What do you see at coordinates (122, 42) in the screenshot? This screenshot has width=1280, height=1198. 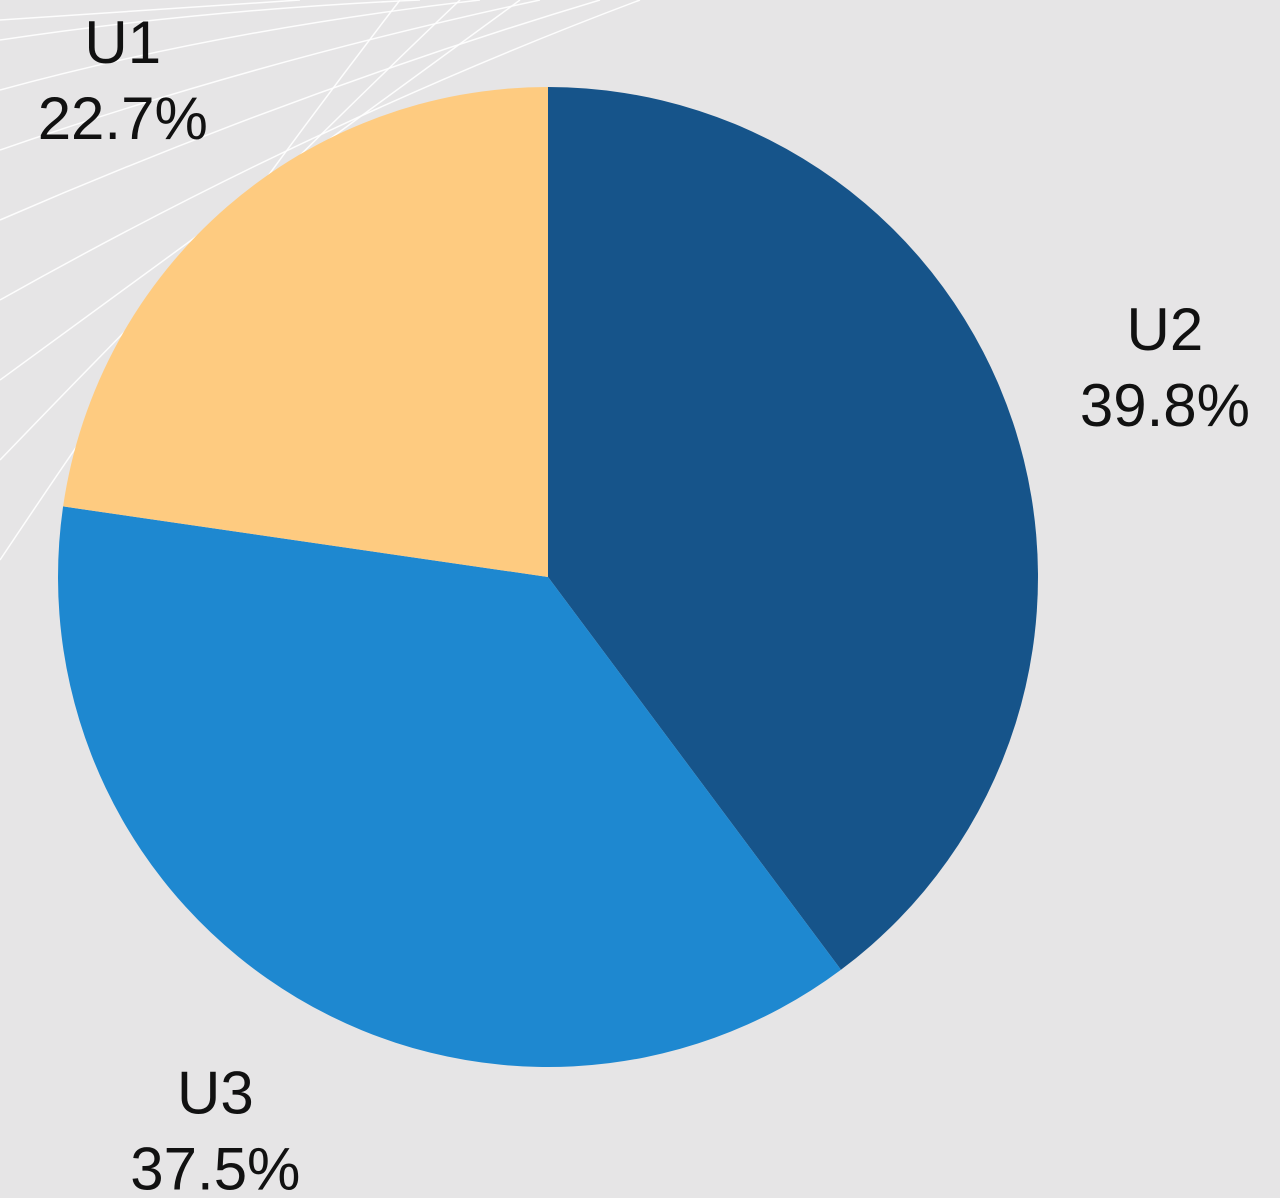 I see `slice-category-label: U1` at bounding box center [122, 42].